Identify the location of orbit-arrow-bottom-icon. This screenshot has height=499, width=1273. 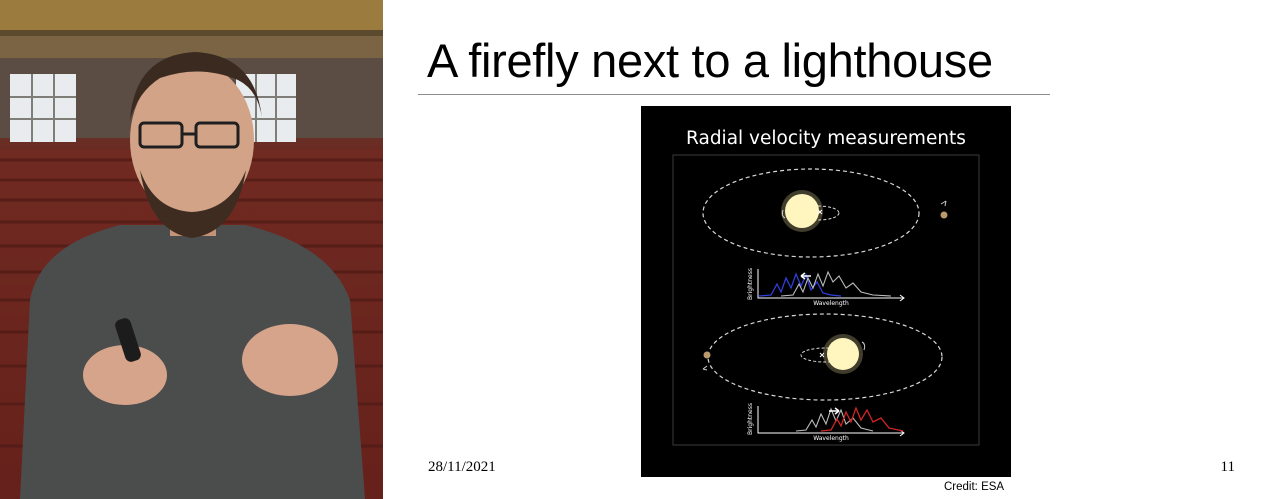
(705, 368).